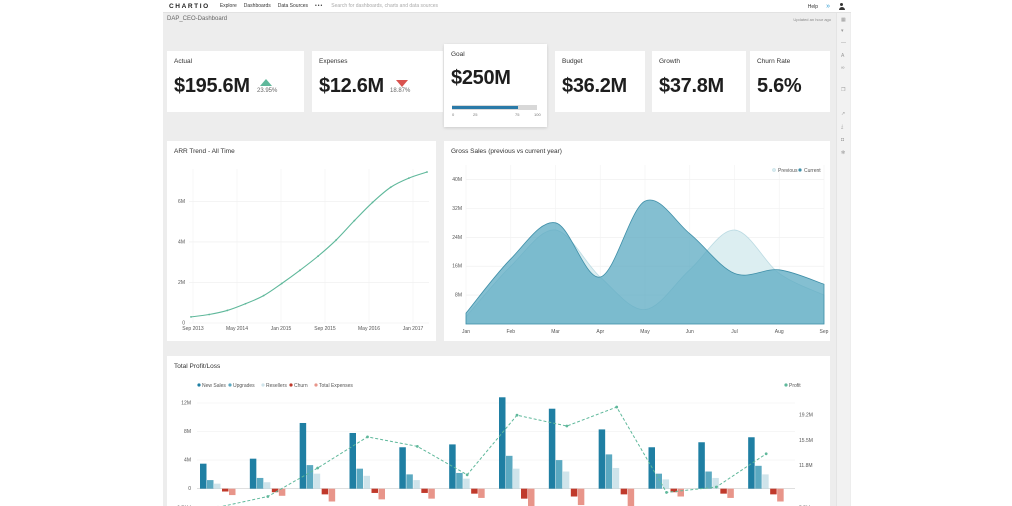 This screenshot has height=506, width=1012. I want to click on kpi-value: $12.6M, so click(351, 86).